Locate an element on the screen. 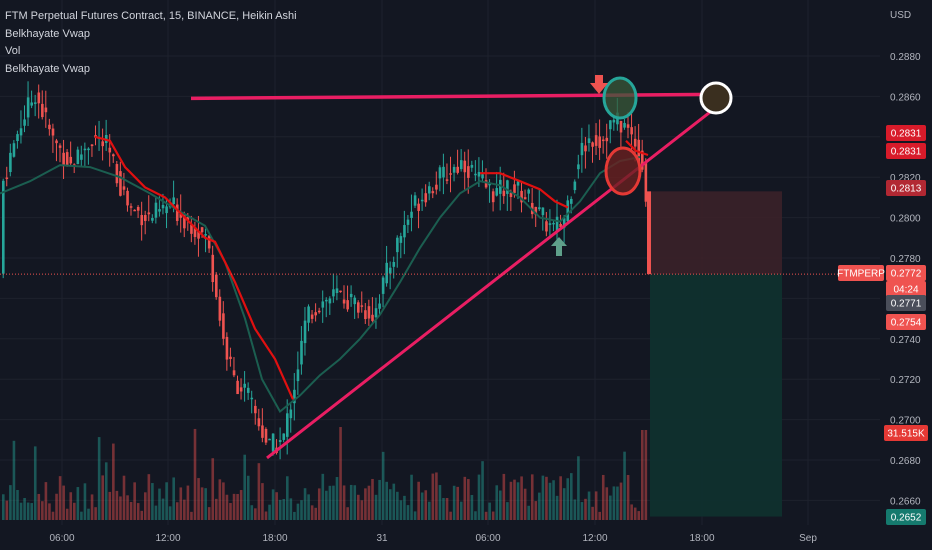  x-axis: 06:00 12:00 18:00 31 06:00 12:00 18:00 Sep is located at coordinates (433, 538).